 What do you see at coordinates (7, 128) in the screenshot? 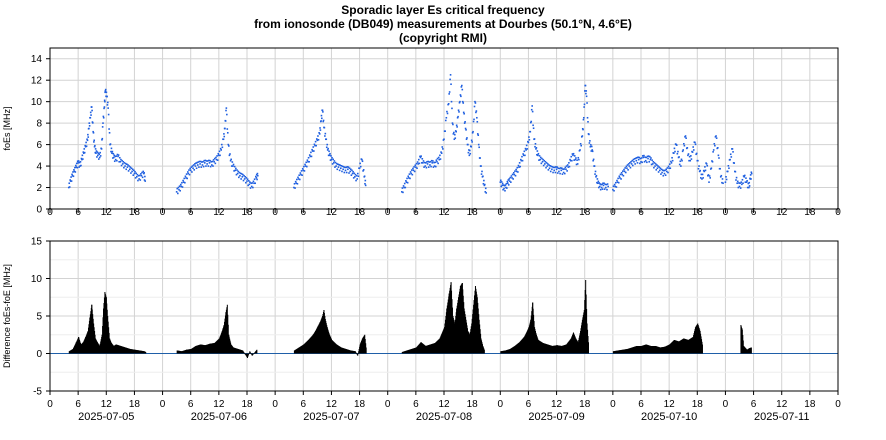
I see `y-axis-label: foEs [MHz]` at bounding box center [7, 128].